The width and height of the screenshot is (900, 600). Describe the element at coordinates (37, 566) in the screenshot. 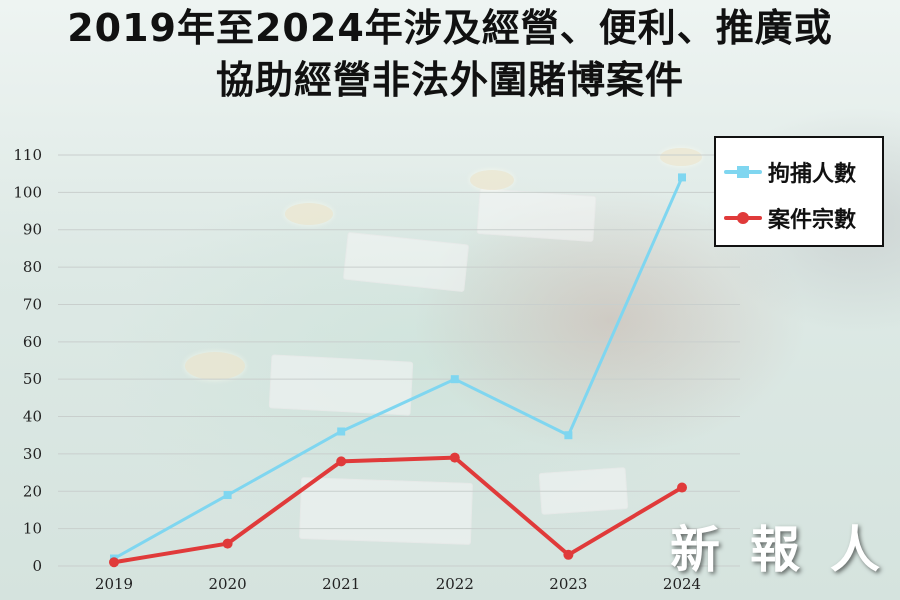

I see `y-tick-label: 0` at that location.